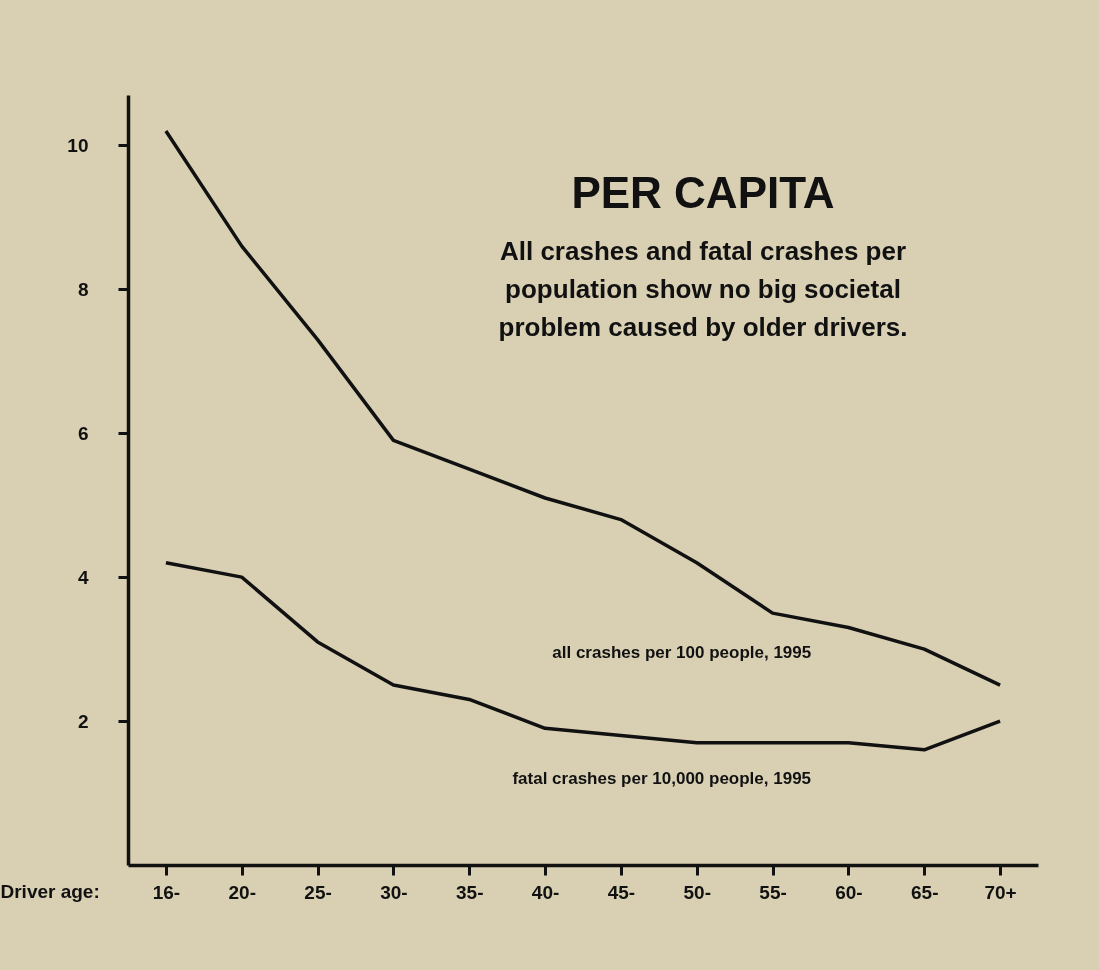 This screenshot has height=970, width=1099. I want to click on x-tick-label: 45-, so click(621, 892).